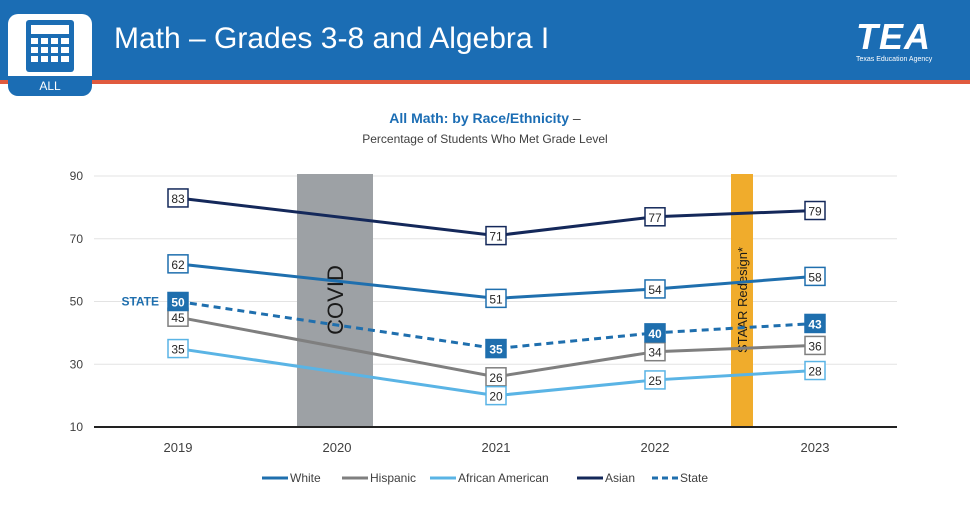 The height and width of the screenshot is (506, 970). Describe the element at coordinates (77, 364) in the screenshot. I see `y-tick-label: 30` at that location.